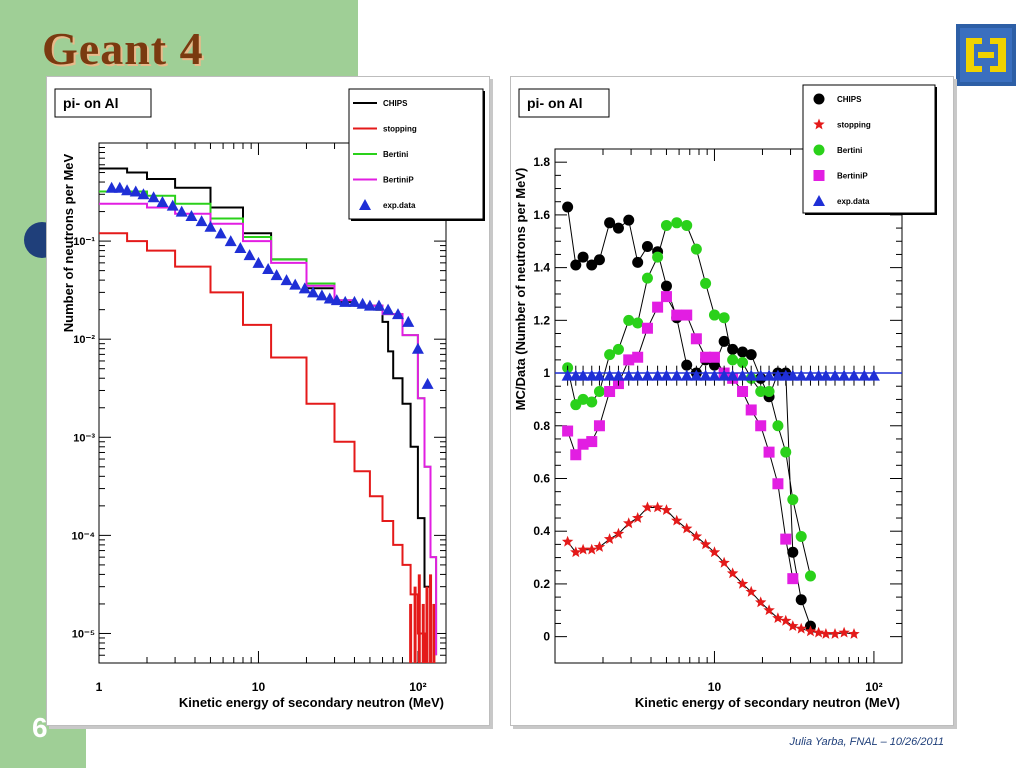 This screenshot has height=768, width=1024. What do you see at coordinates (819, 150) in the screenshot?
I see `legend-marker-bertini` at bounding box center [819, 150].